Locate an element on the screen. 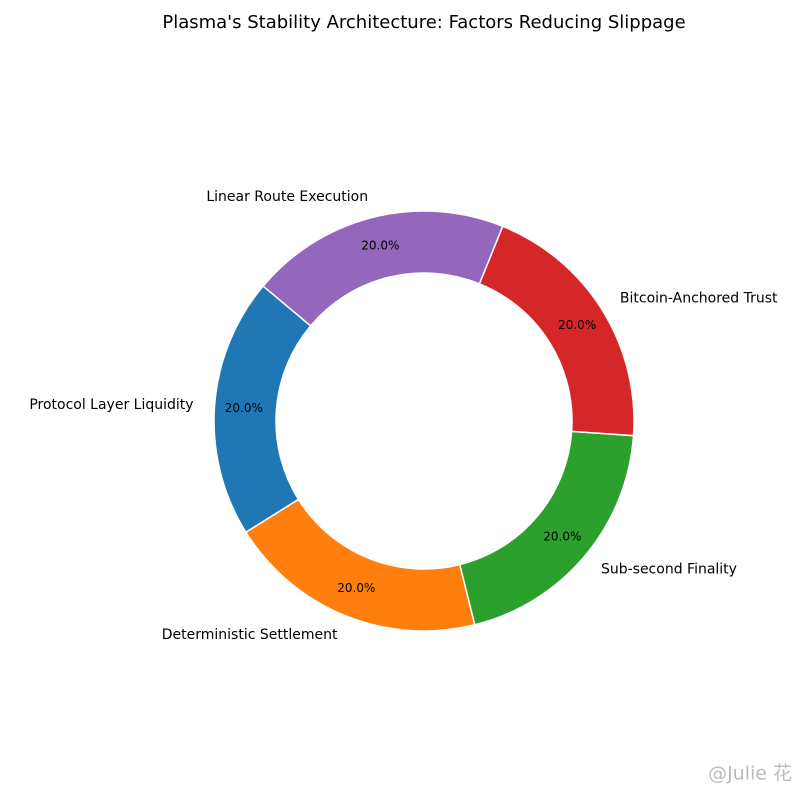  watermark: @Julie 花 is located at coordinates (750, 774).